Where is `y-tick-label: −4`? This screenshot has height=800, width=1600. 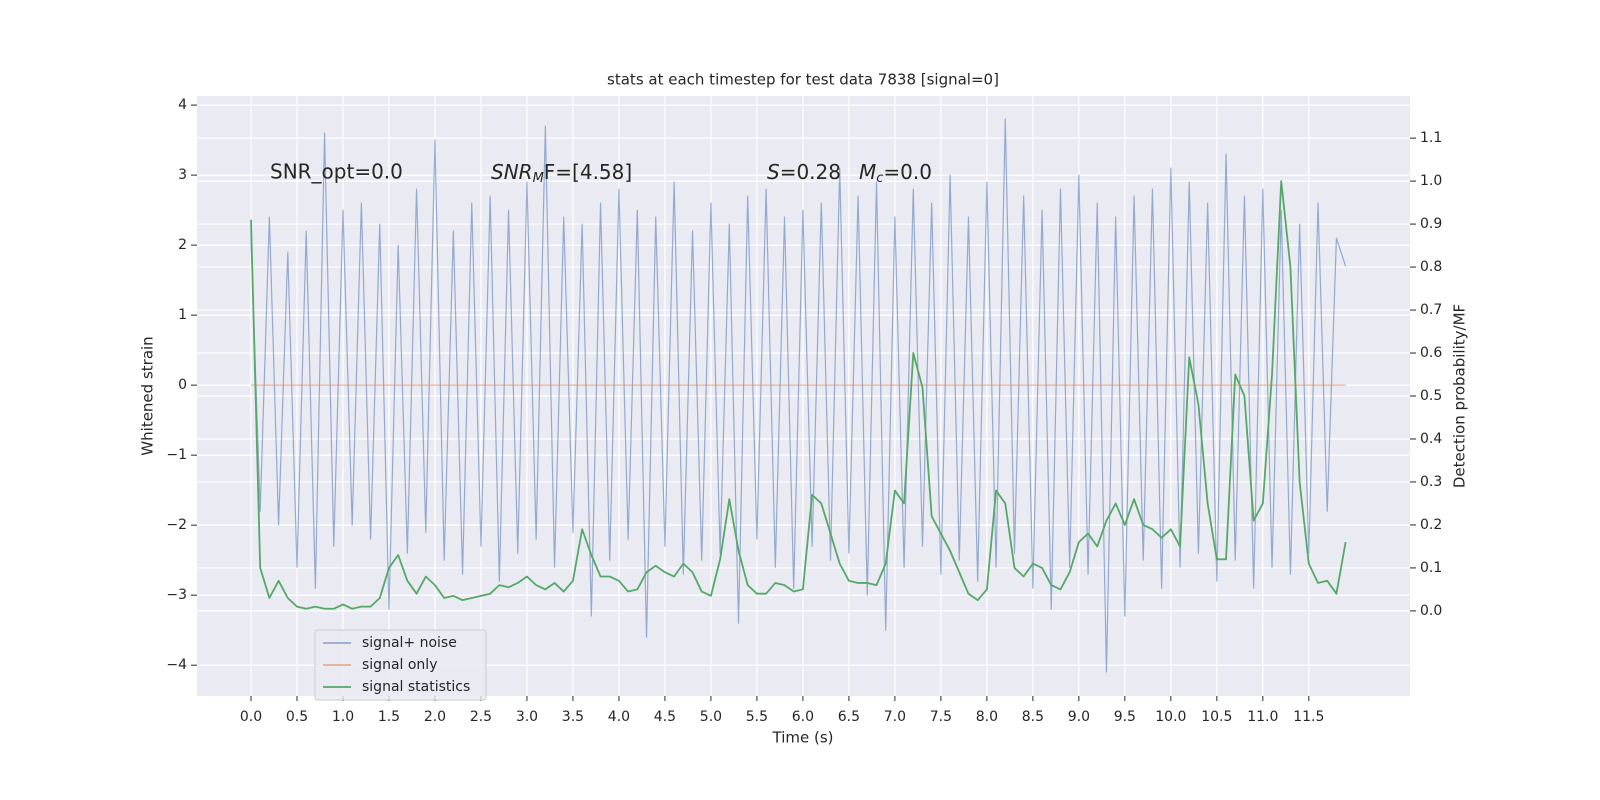 y-tick-label: −4 is located at coordinates (176, 665).